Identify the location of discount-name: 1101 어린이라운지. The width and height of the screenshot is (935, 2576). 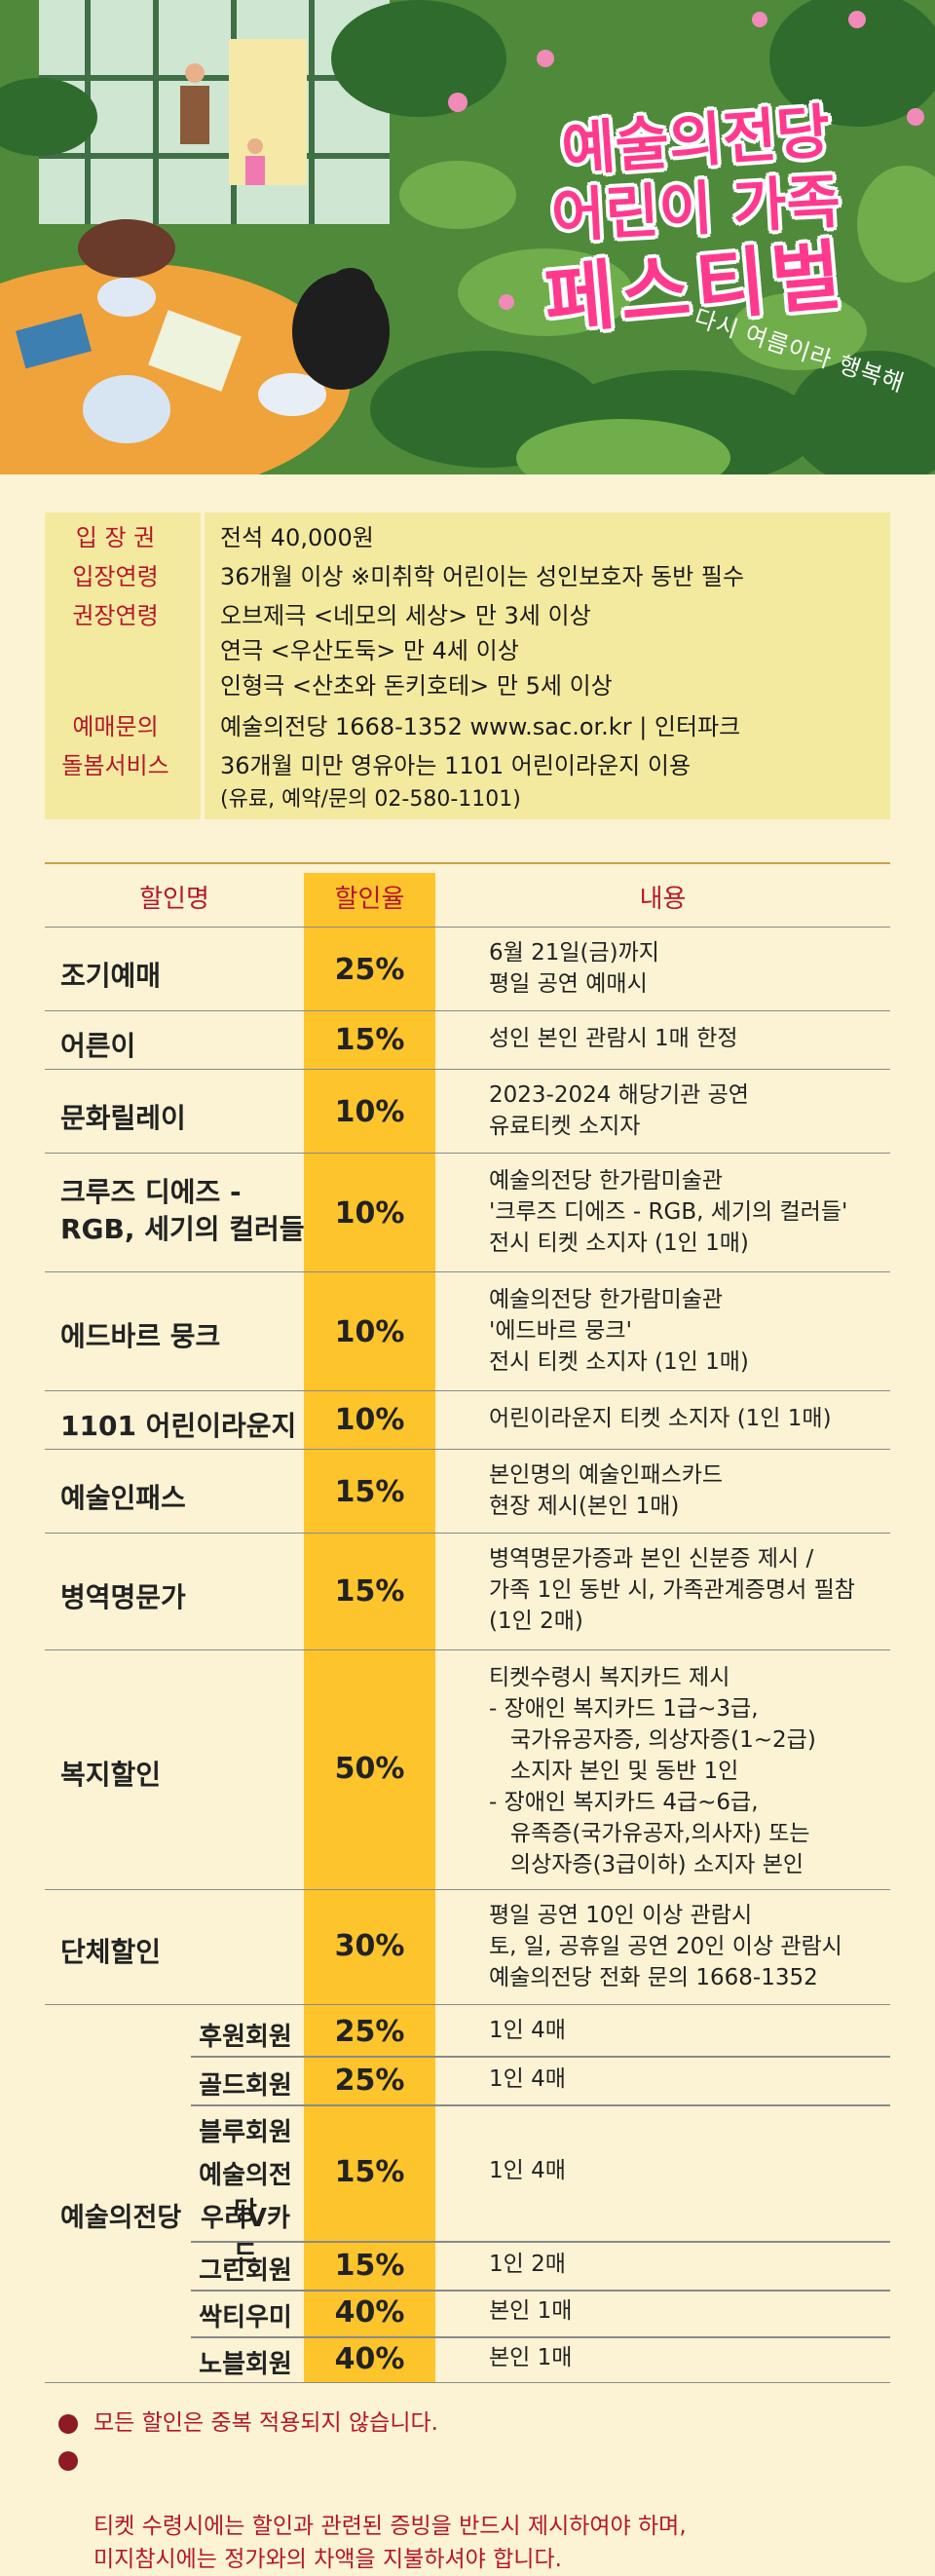
(179, 1426).